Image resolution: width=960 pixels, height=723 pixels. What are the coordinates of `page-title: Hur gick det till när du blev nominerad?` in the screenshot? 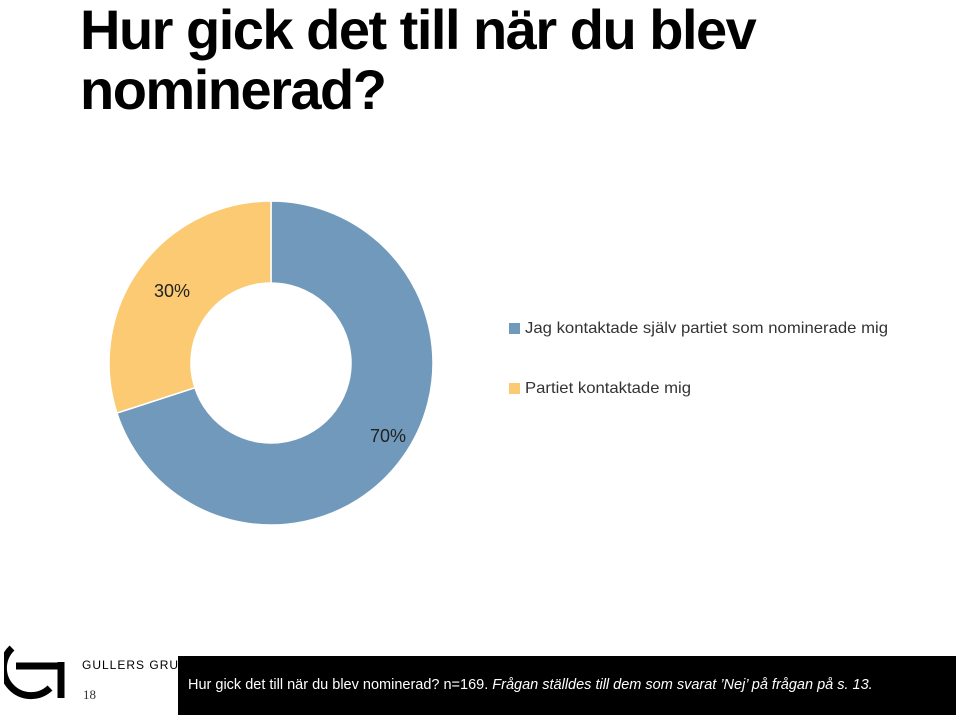 It's located at (418, 60).